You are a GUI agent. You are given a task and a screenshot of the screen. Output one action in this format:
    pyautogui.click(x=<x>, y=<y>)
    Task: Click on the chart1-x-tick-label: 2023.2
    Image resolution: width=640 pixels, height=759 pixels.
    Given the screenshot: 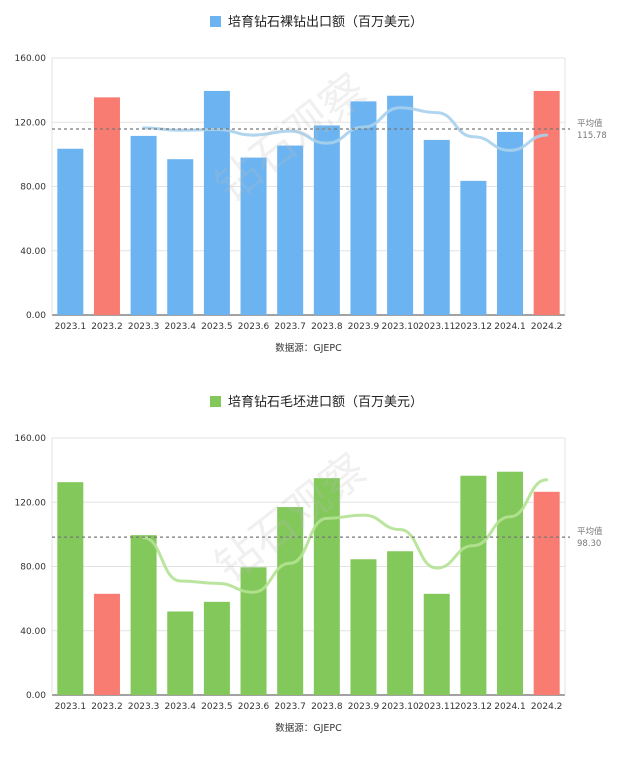 What is the action you would take?
    pyautogui.click(x=107, y=327)
    